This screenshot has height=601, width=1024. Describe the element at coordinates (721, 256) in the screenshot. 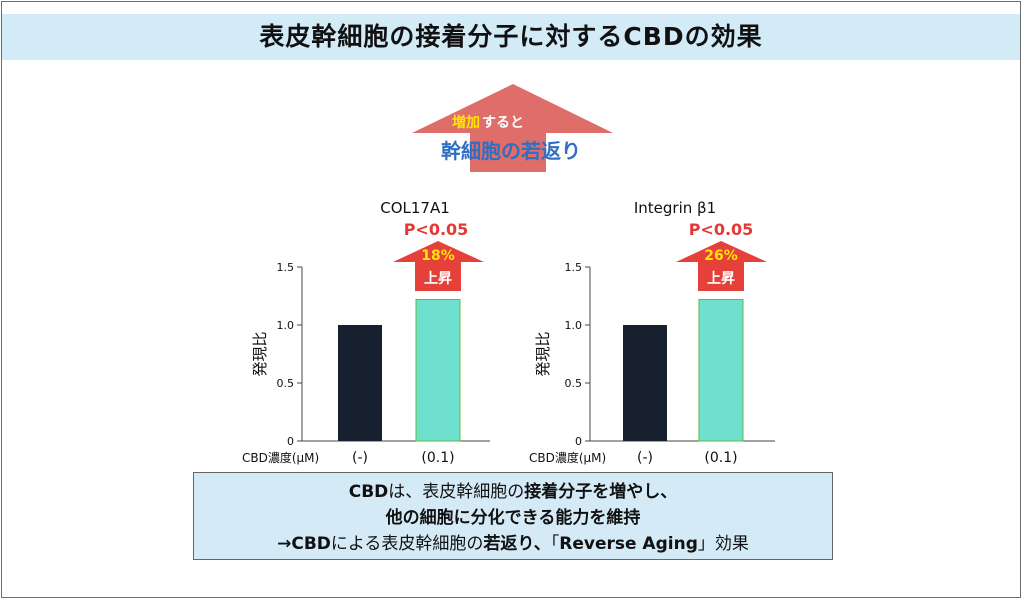

I see `percent-label: 26%` at that location.